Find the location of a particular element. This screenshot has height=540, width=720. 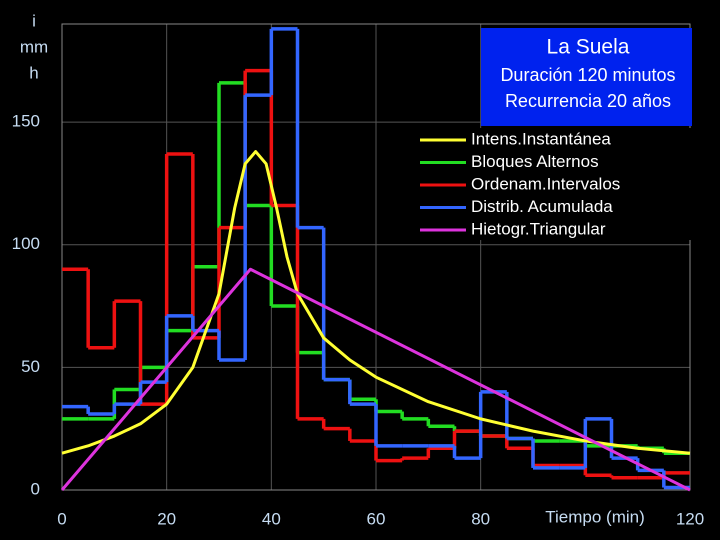

y-tick-label: 50 is located at coordinates (30, 366).